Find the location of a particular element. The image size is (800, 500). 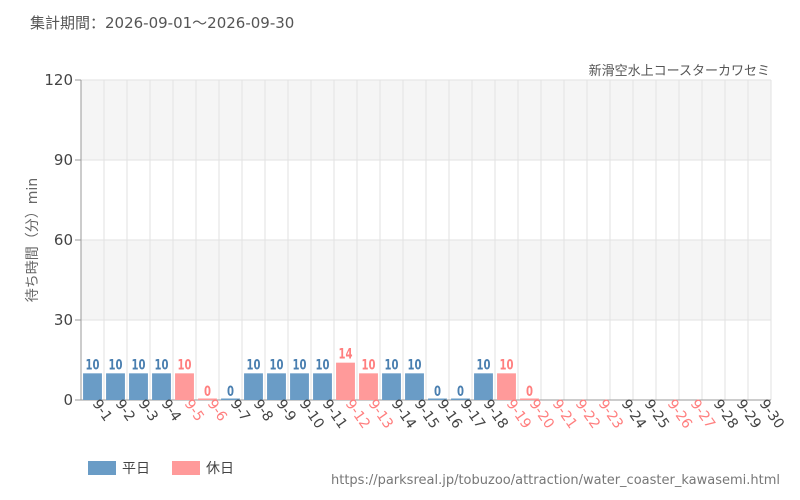

x-tick-label: 9-15 is located at coordinates (426, 414).